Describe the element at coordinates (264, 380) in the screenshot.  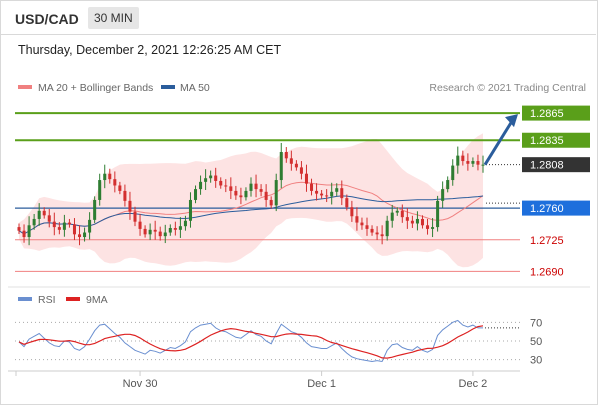
I see `x-axis: Nov 30 Dec 1 Dec 2` at that location.